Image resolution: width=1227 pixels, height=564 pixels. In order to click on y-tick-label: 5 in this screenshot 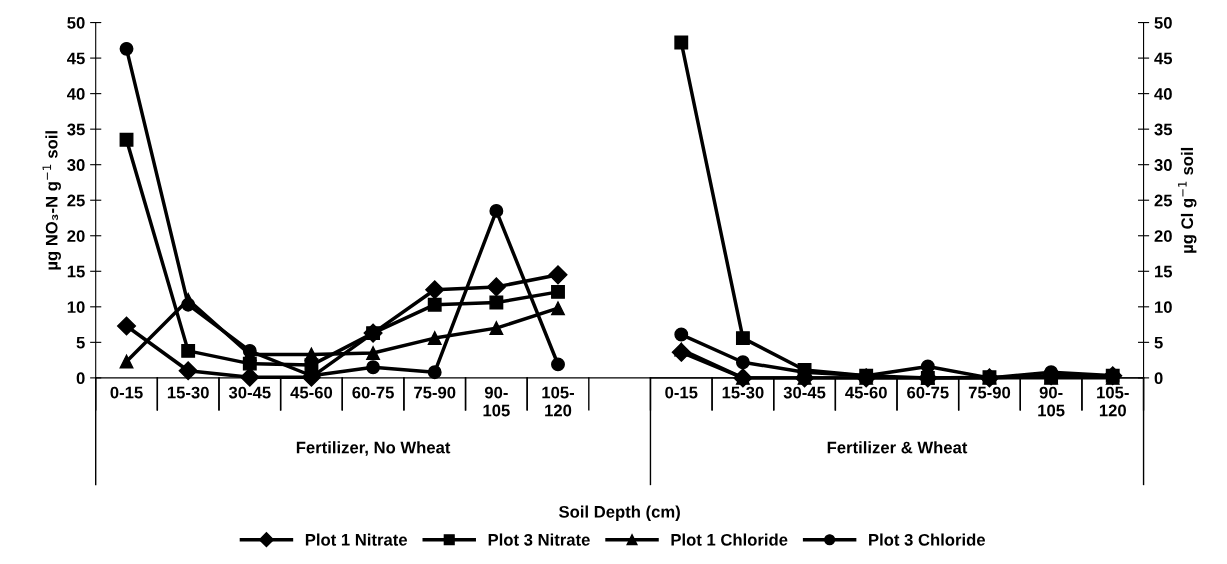, I will do `click(80, 342)`.